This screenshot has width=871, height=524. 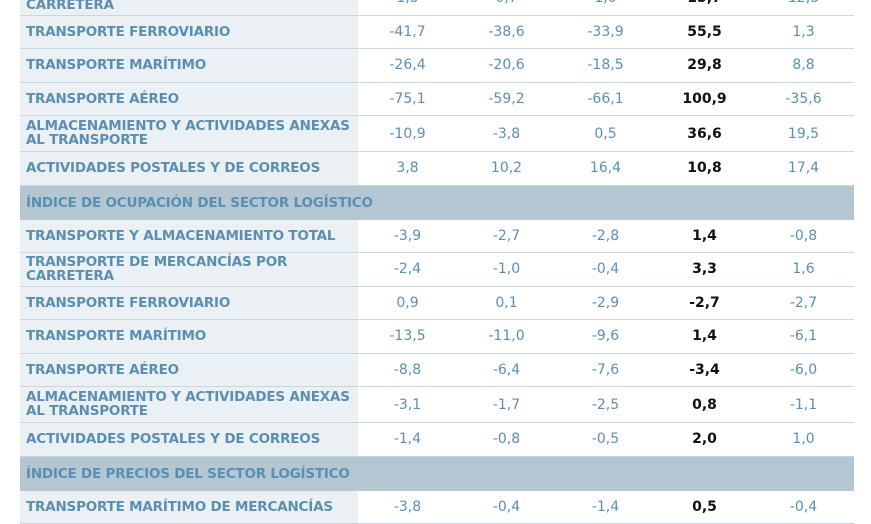 I want to click on value-cell: -7,6, so click(x=605, y=370).